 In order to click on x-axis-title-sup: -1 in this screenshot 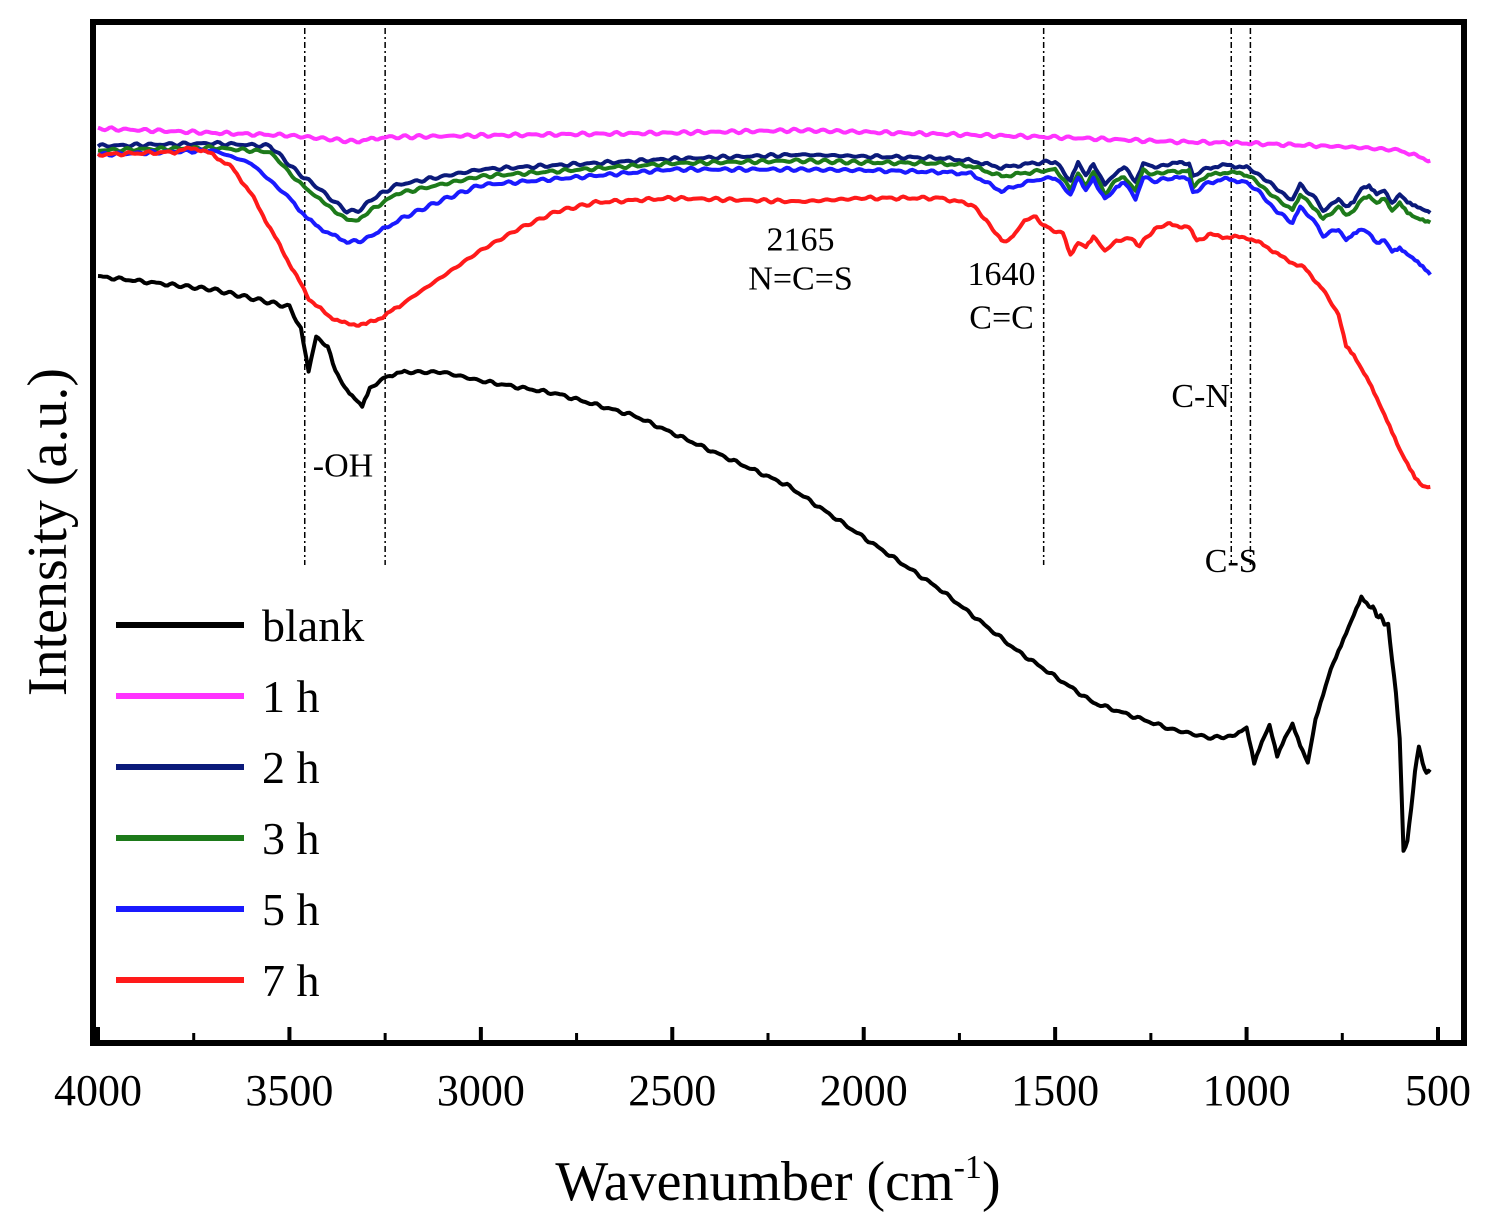, I will do `click(968, 1167)`.